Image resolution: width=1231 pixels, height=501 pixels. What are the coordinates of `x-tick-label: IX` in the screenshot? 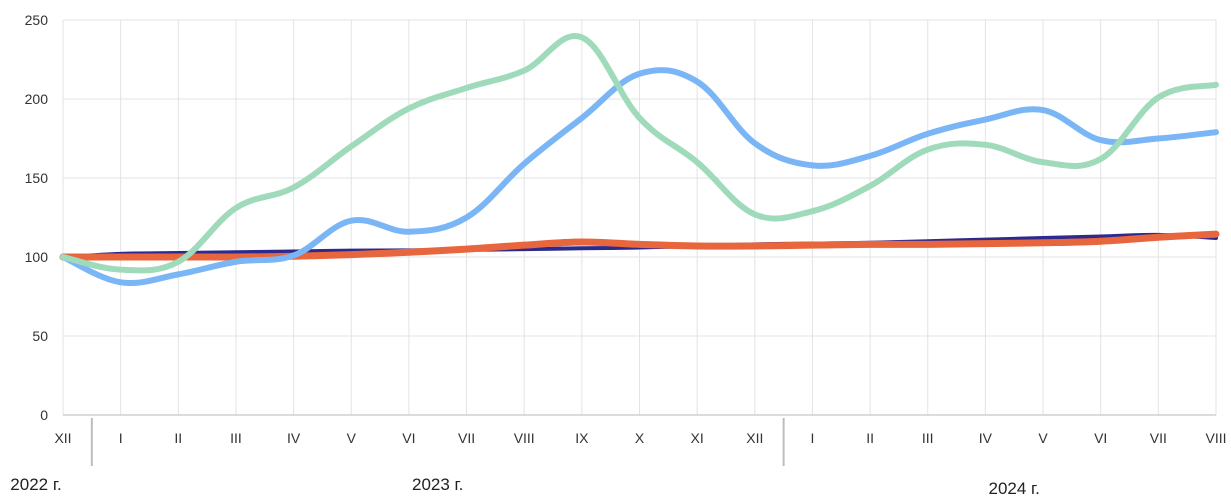 It's located at (582, 438).